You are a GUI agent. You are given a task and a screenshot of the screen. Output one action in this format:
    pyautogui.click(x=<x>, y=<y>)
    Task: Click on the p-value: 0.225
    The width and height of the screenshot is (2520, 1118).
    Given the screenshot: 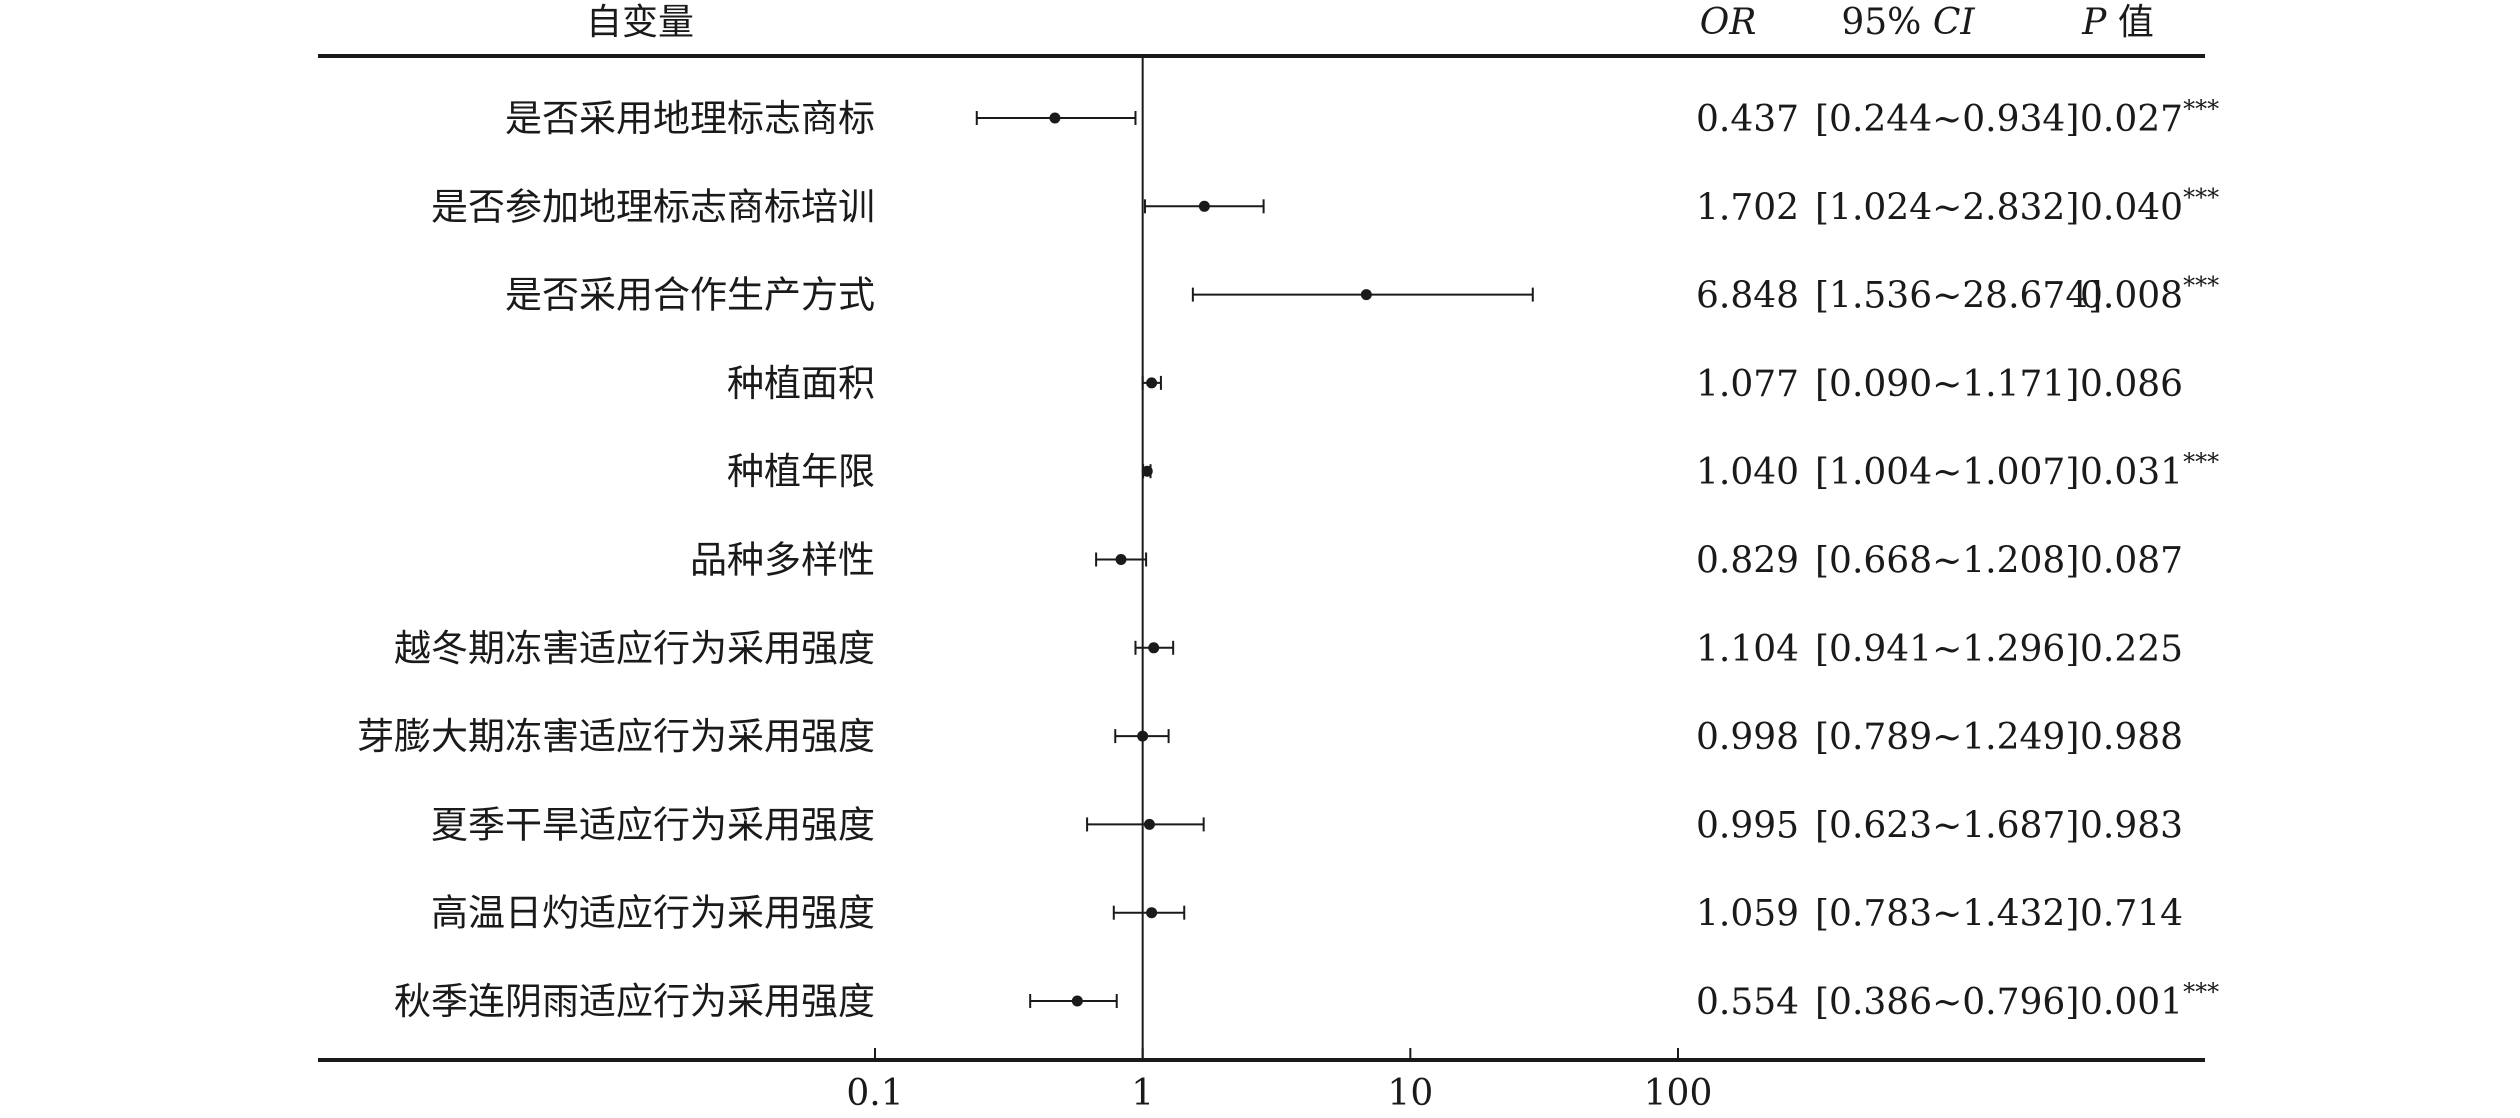 What is the action you would take?
    pyautogui.click(x=2131, y=649)
    